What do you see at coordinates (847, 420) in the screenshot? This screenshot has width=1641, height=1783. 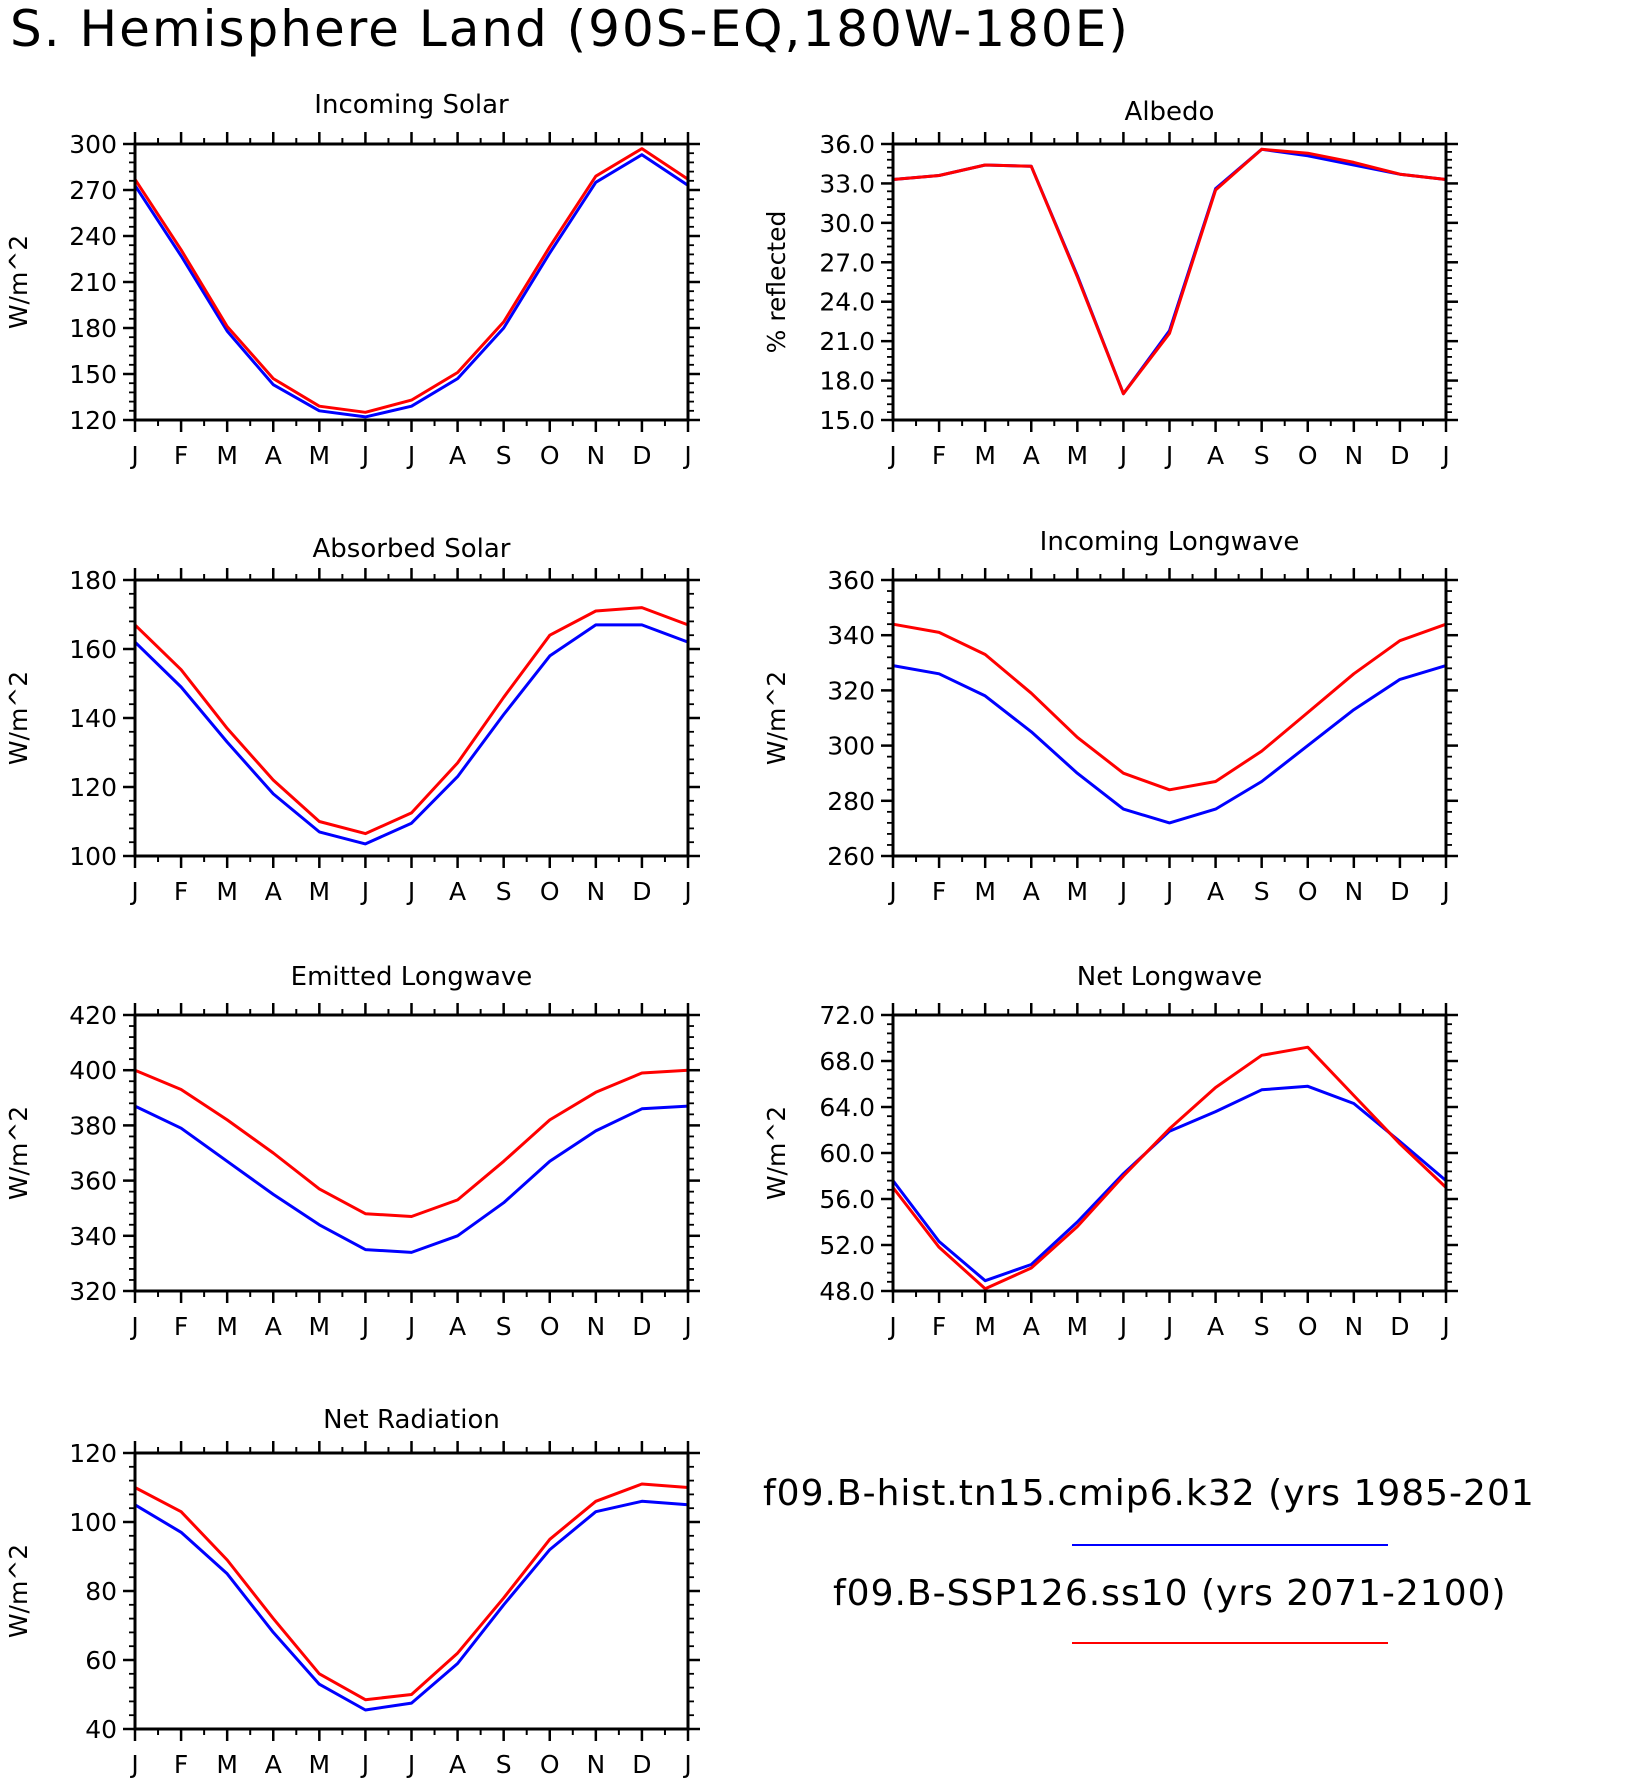 I see `y-tick-label: 15.0` at bounding box center [847, 420].